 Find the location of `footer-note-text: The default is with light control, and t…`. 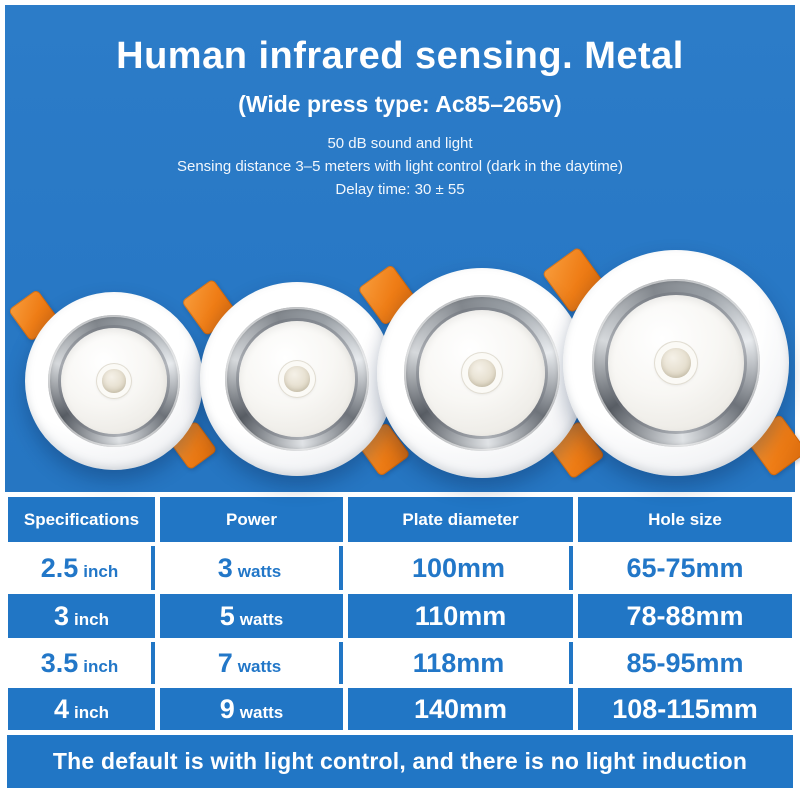

footer-note-text: The default is with light control, and t… is located at coordinates (400, 761).